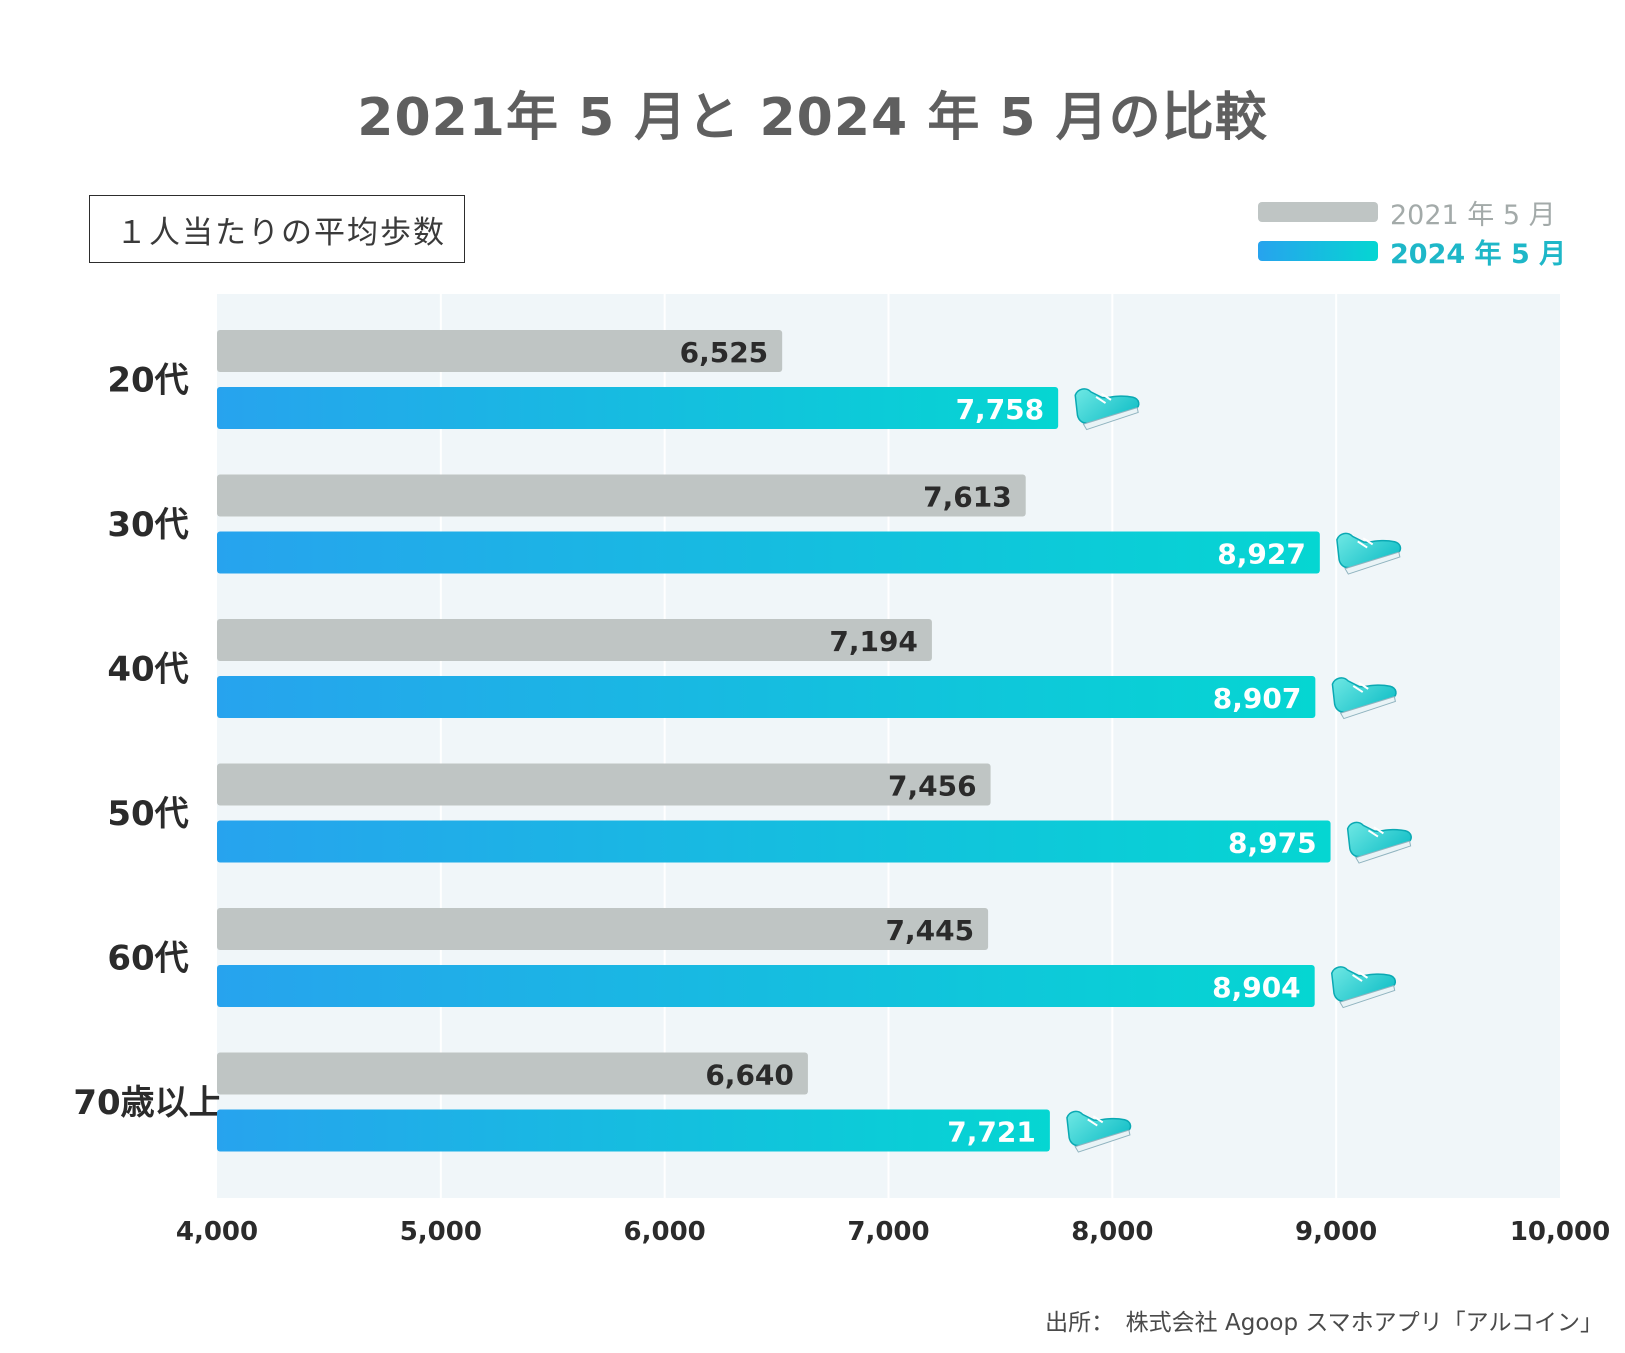  What do you see at coordinates (812, 118) in the screenshot?
I see `chart-title: 2021年 5 月と 2024 年 5 月の比較` at bounding box center [812, 118].